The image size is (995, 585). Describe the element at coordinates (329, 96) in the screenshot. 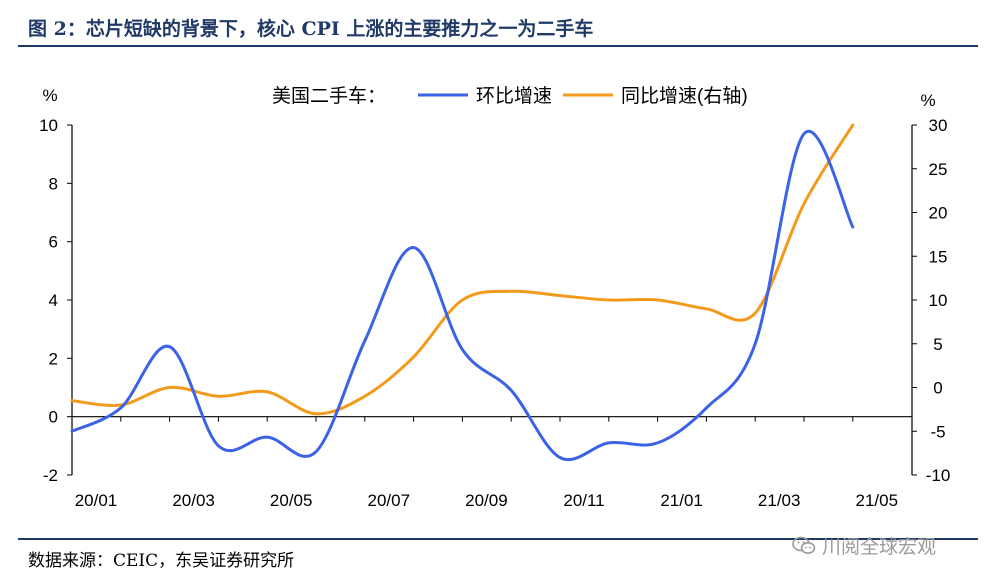

I see `legend-prefix: 美国二手车：` at that location.